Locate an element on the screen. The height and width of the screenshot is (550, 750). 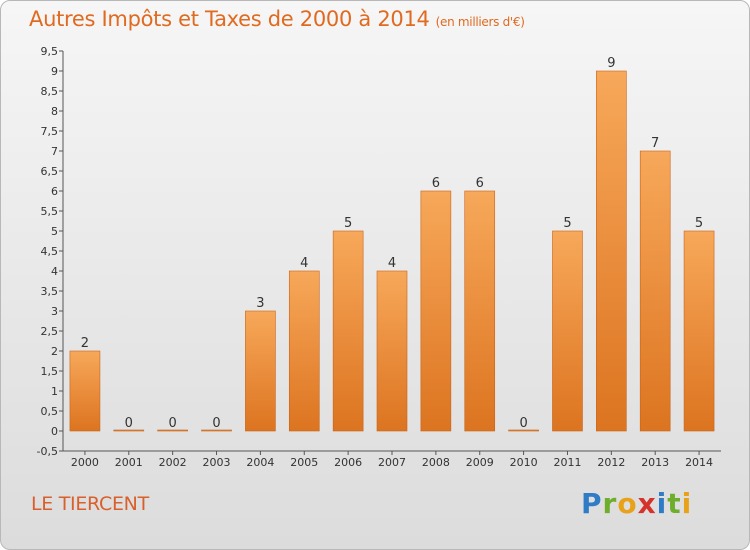
y-tick-label: 7,5 is located at coordinates (50, 131).